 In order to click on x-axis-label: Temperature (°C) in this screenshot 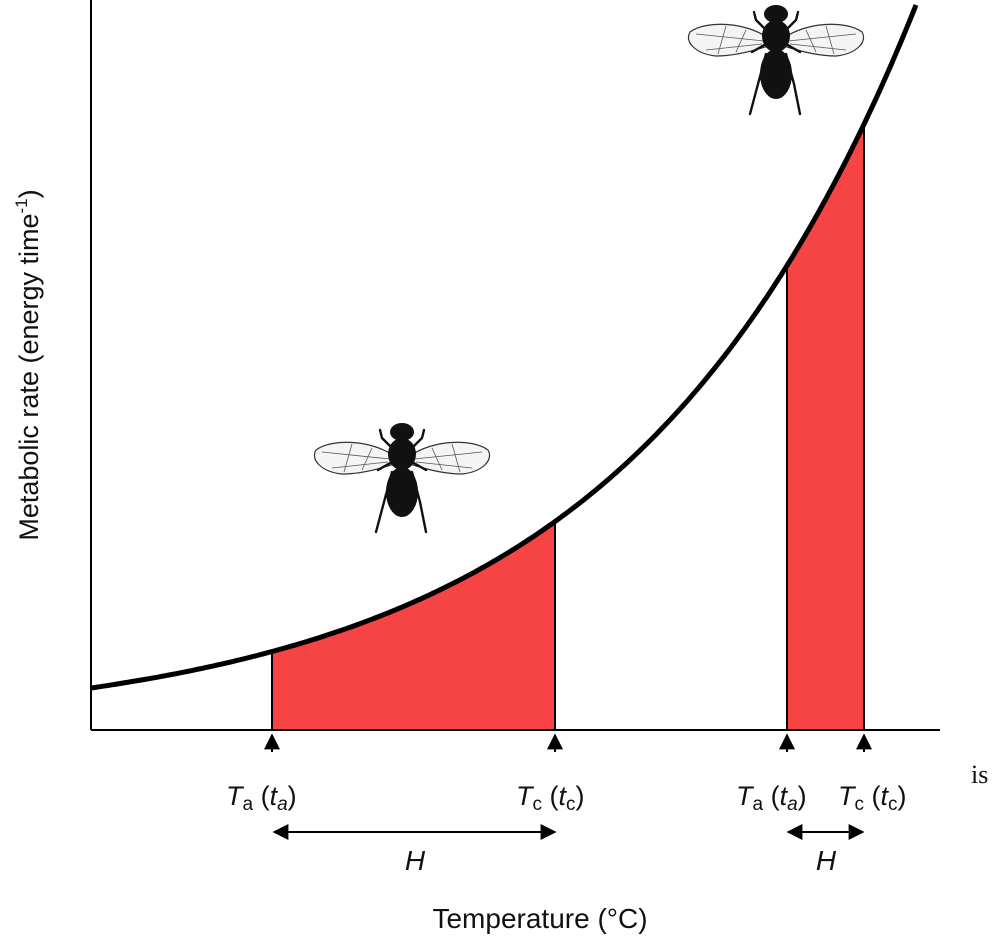, I will do `click(539, 918)`.